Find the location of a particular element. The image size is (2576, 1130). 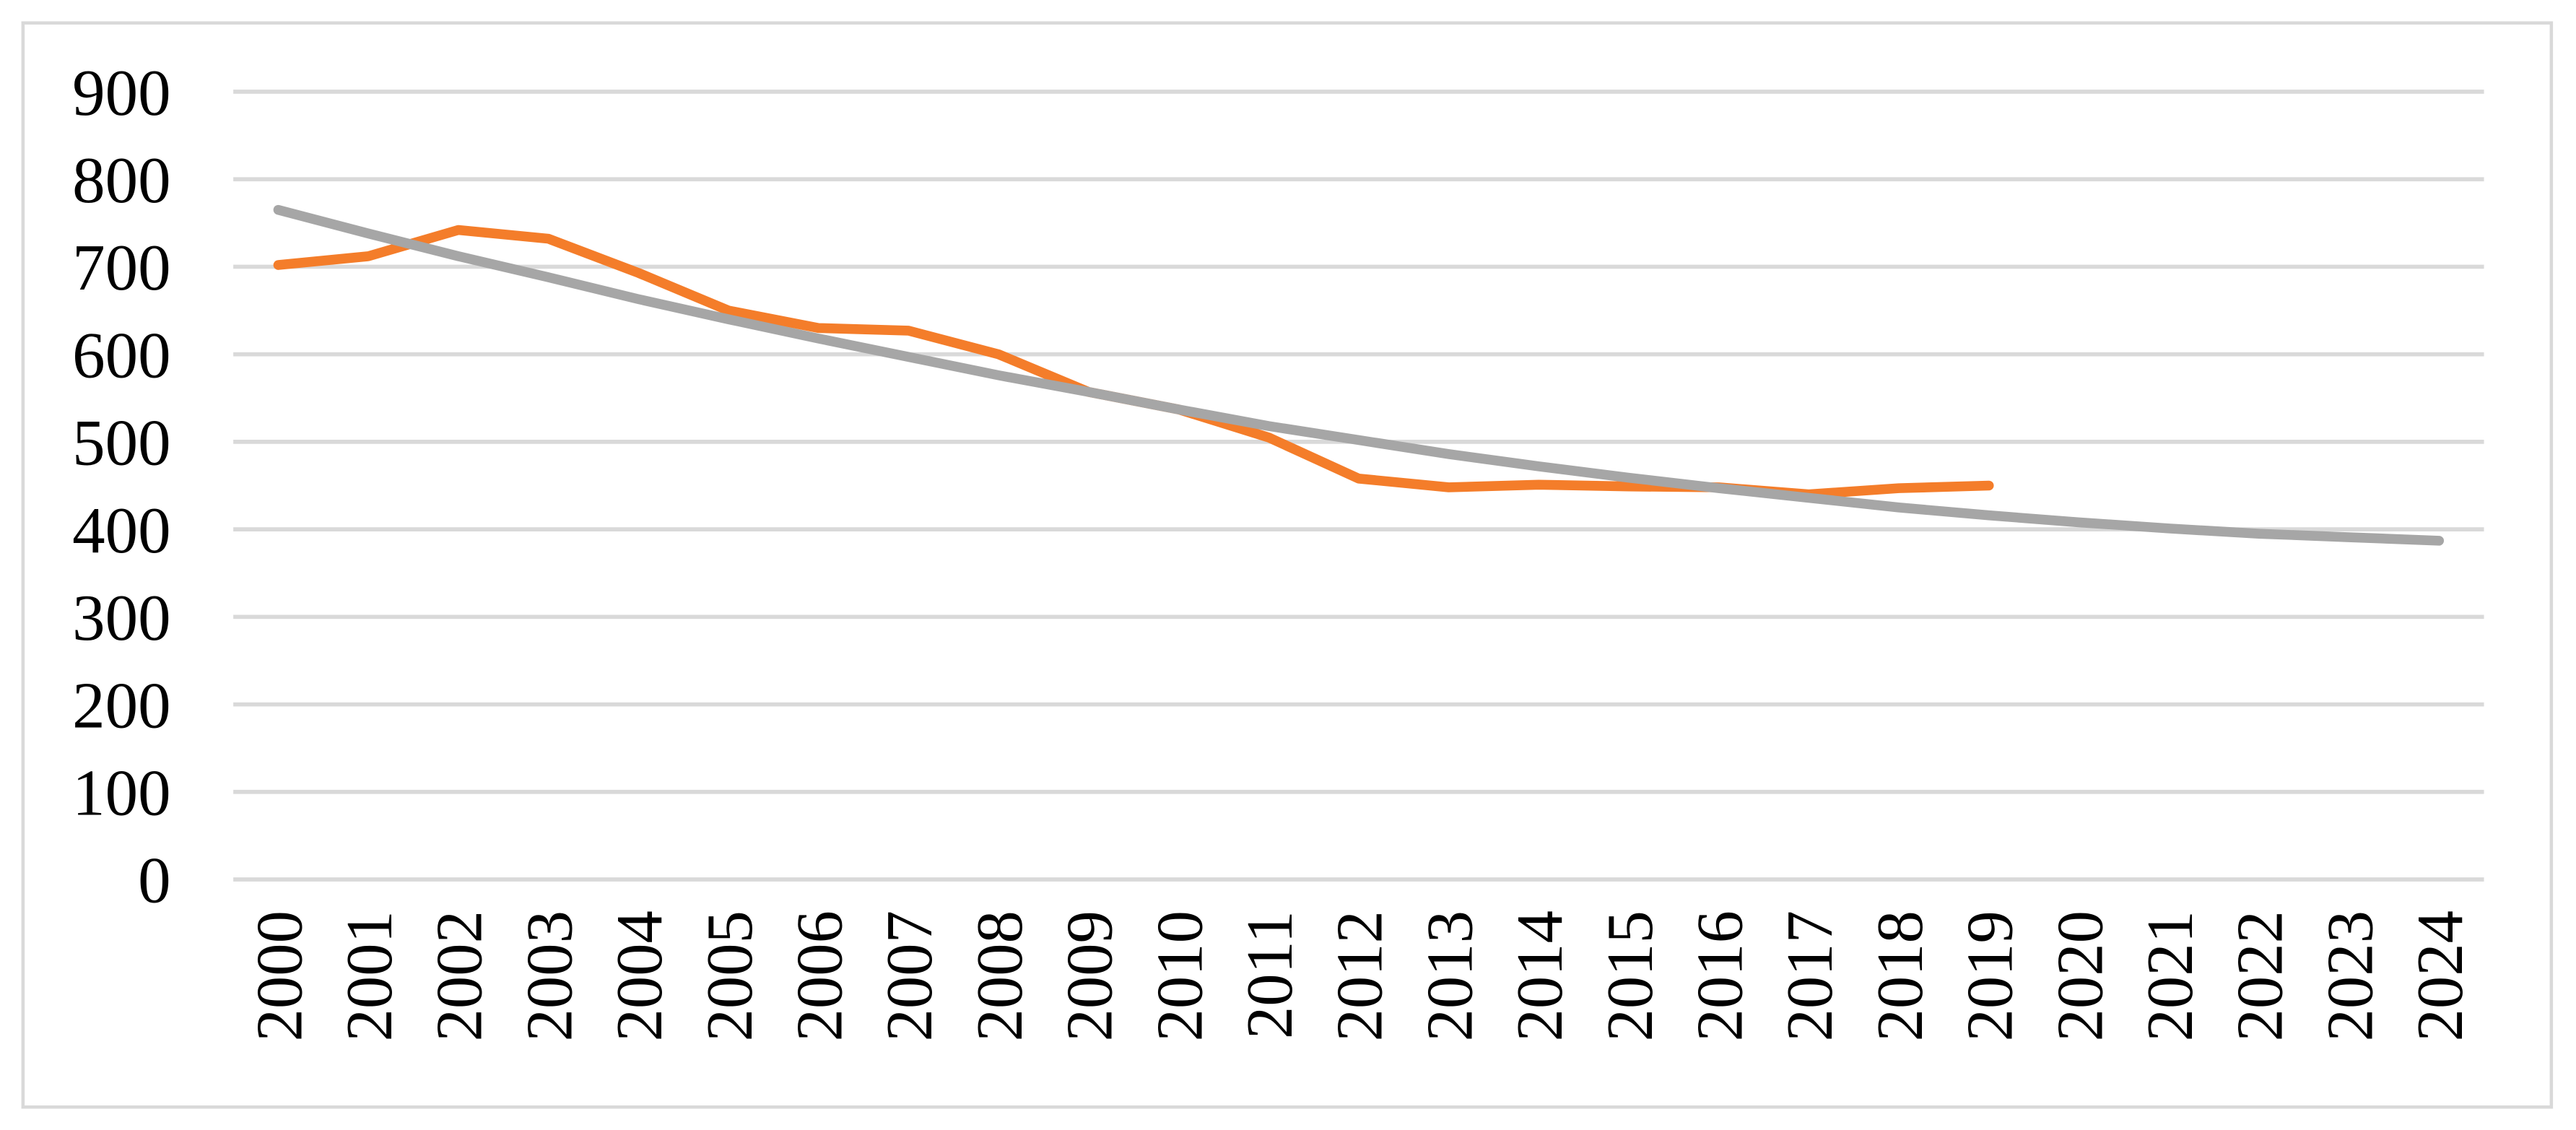

x-tick-label: 2005 is located at coordinates (729, 976).